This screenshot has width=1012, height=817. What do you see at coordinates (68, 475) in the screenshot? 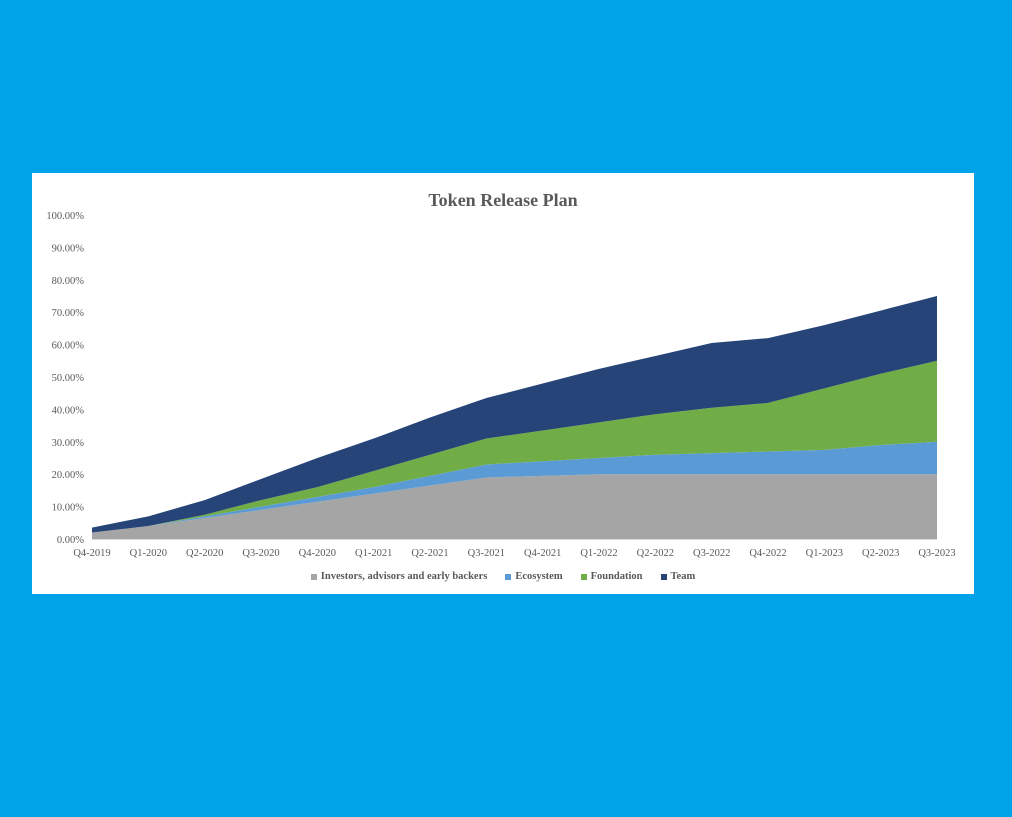
I see `y-tick-label: 20.00%` at bounding box center [68, 475].